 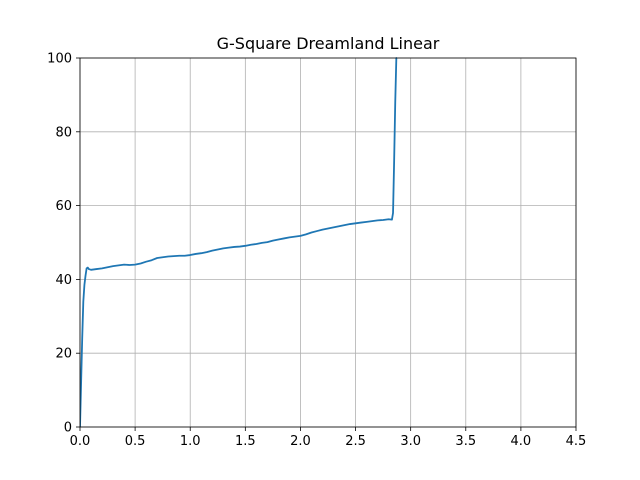 What do you see at coordinates (521, 441) in the screenshot?
I see `x-tick-label: 4.0` at bounding box center [521, 441].